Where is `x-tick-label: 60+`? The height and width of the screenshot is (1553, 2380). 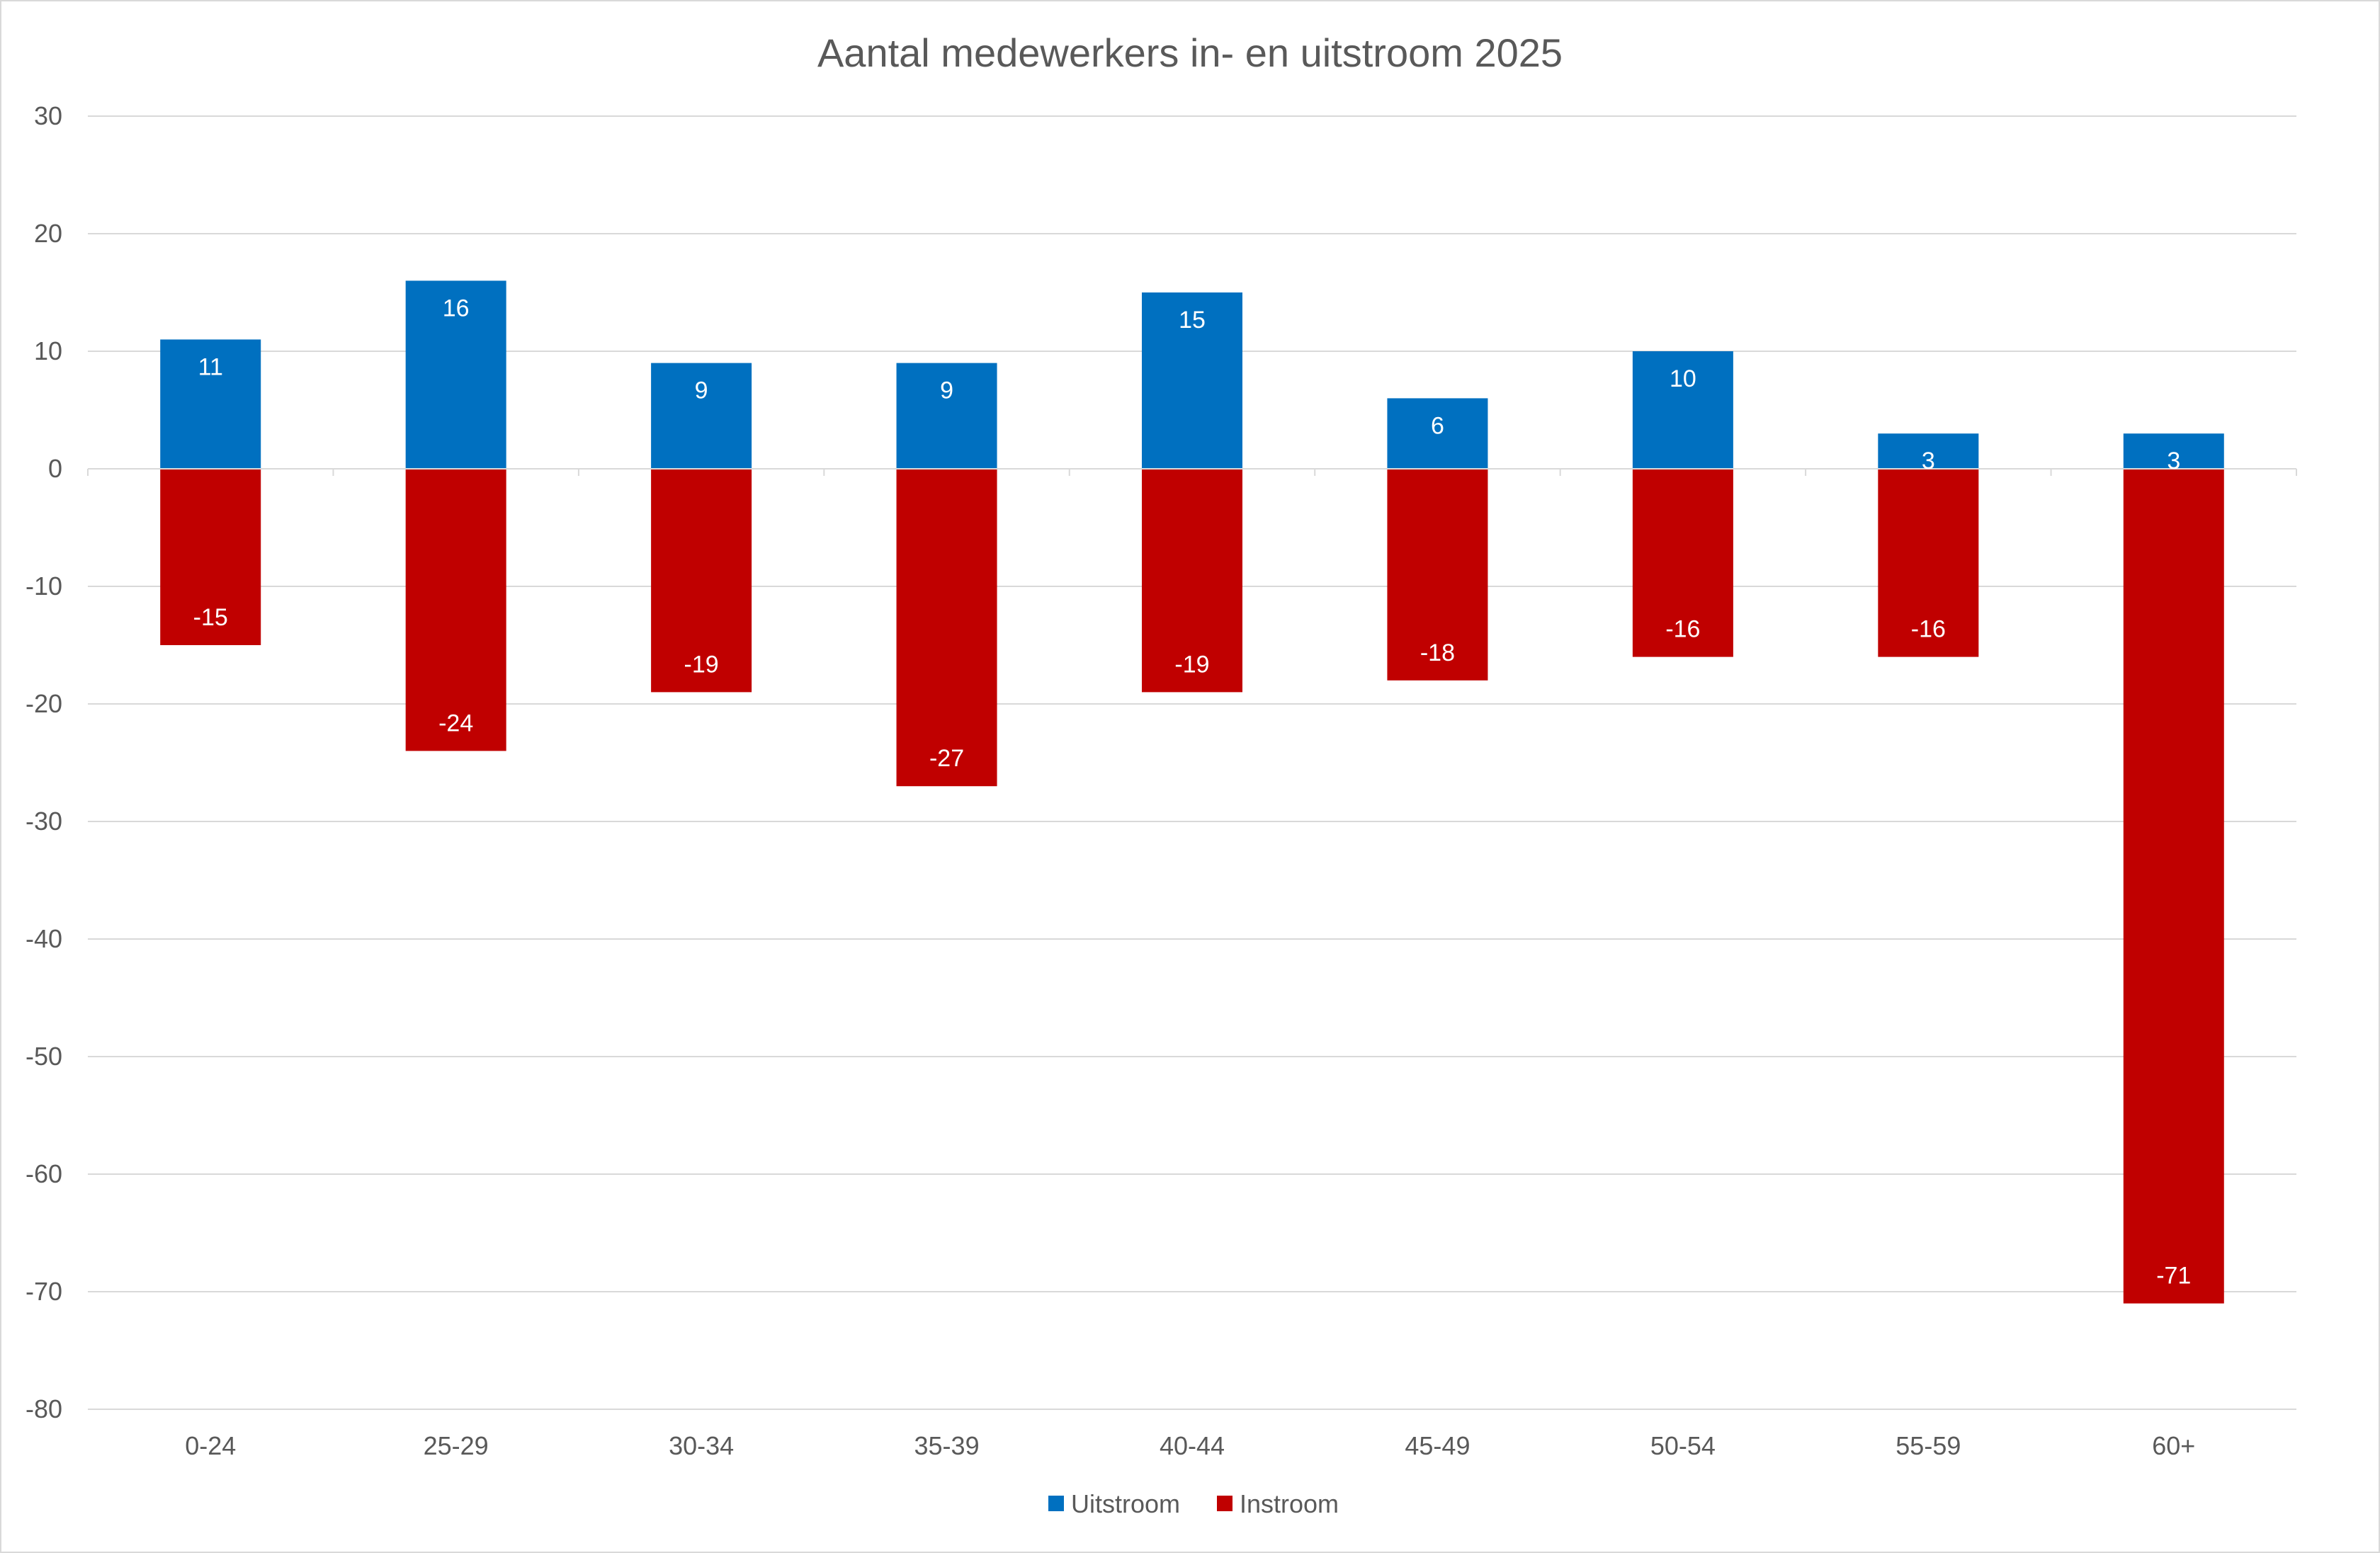
x-tick-label: 60+ is located at coordinates (2173, 1445).